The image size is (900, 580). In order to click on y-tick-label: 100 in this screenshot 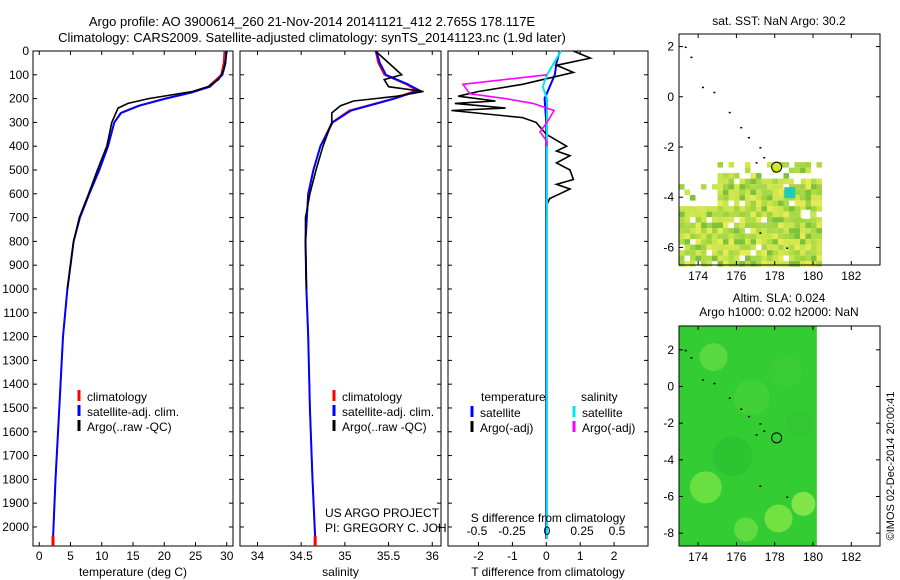, I will do `click(19, 75)`.